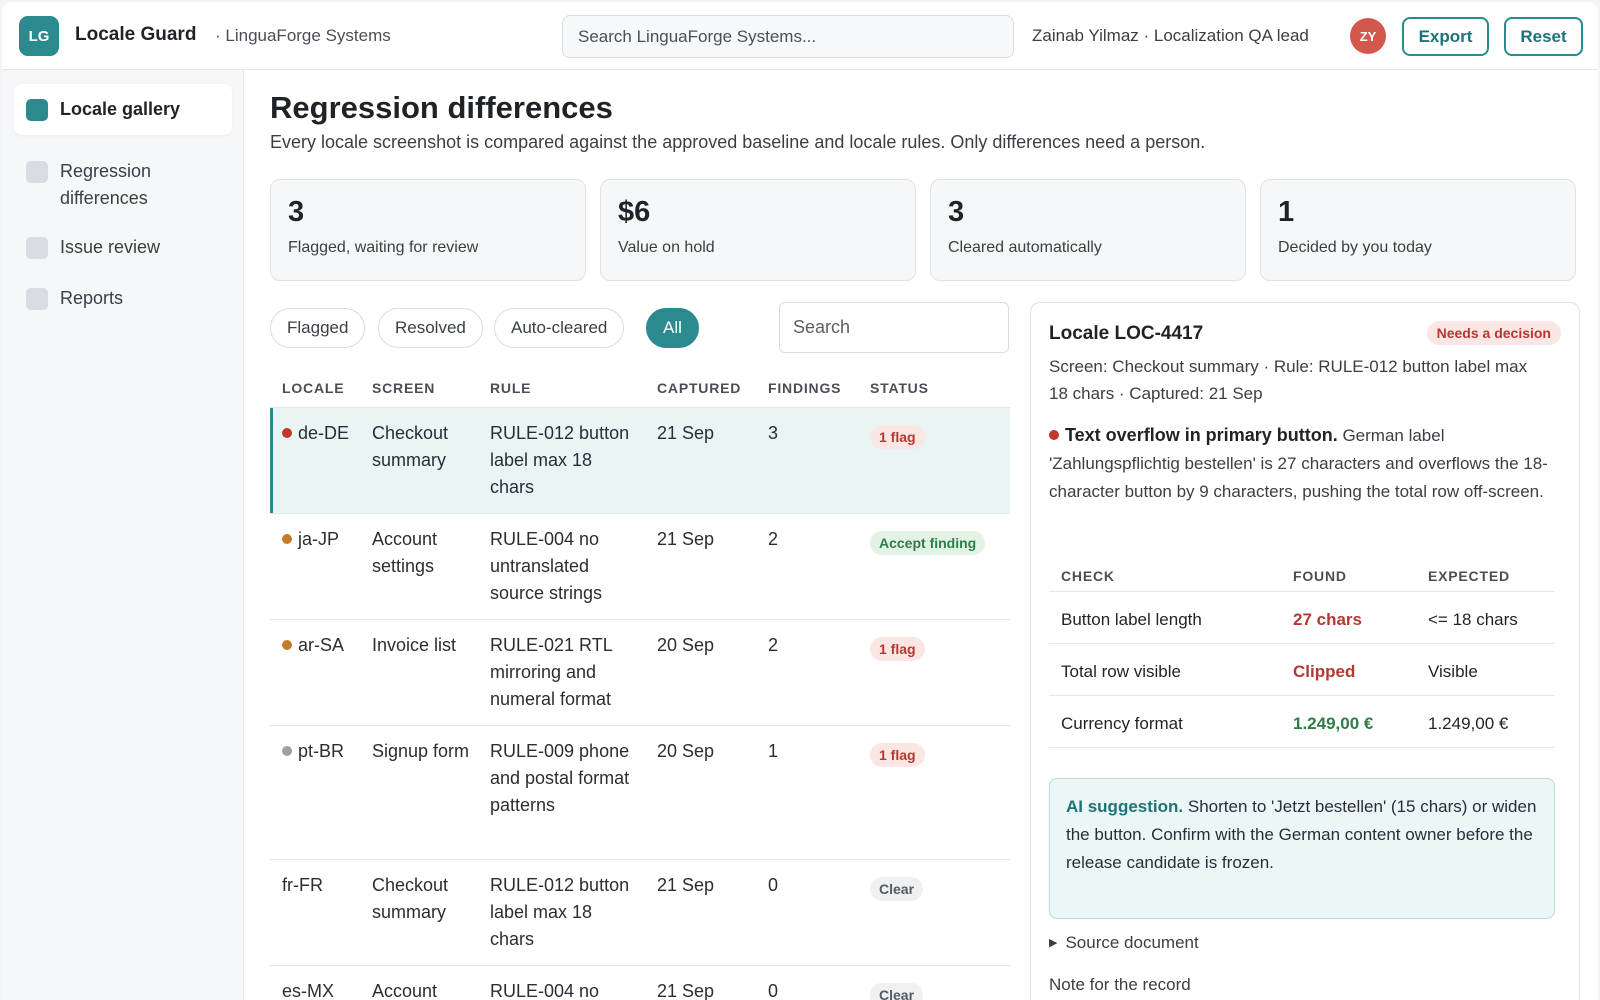 This screenshot has height=1000, width=1600. I want to click on stat-card-cleared: 3 Cleared automatically, so click(1088, 230).